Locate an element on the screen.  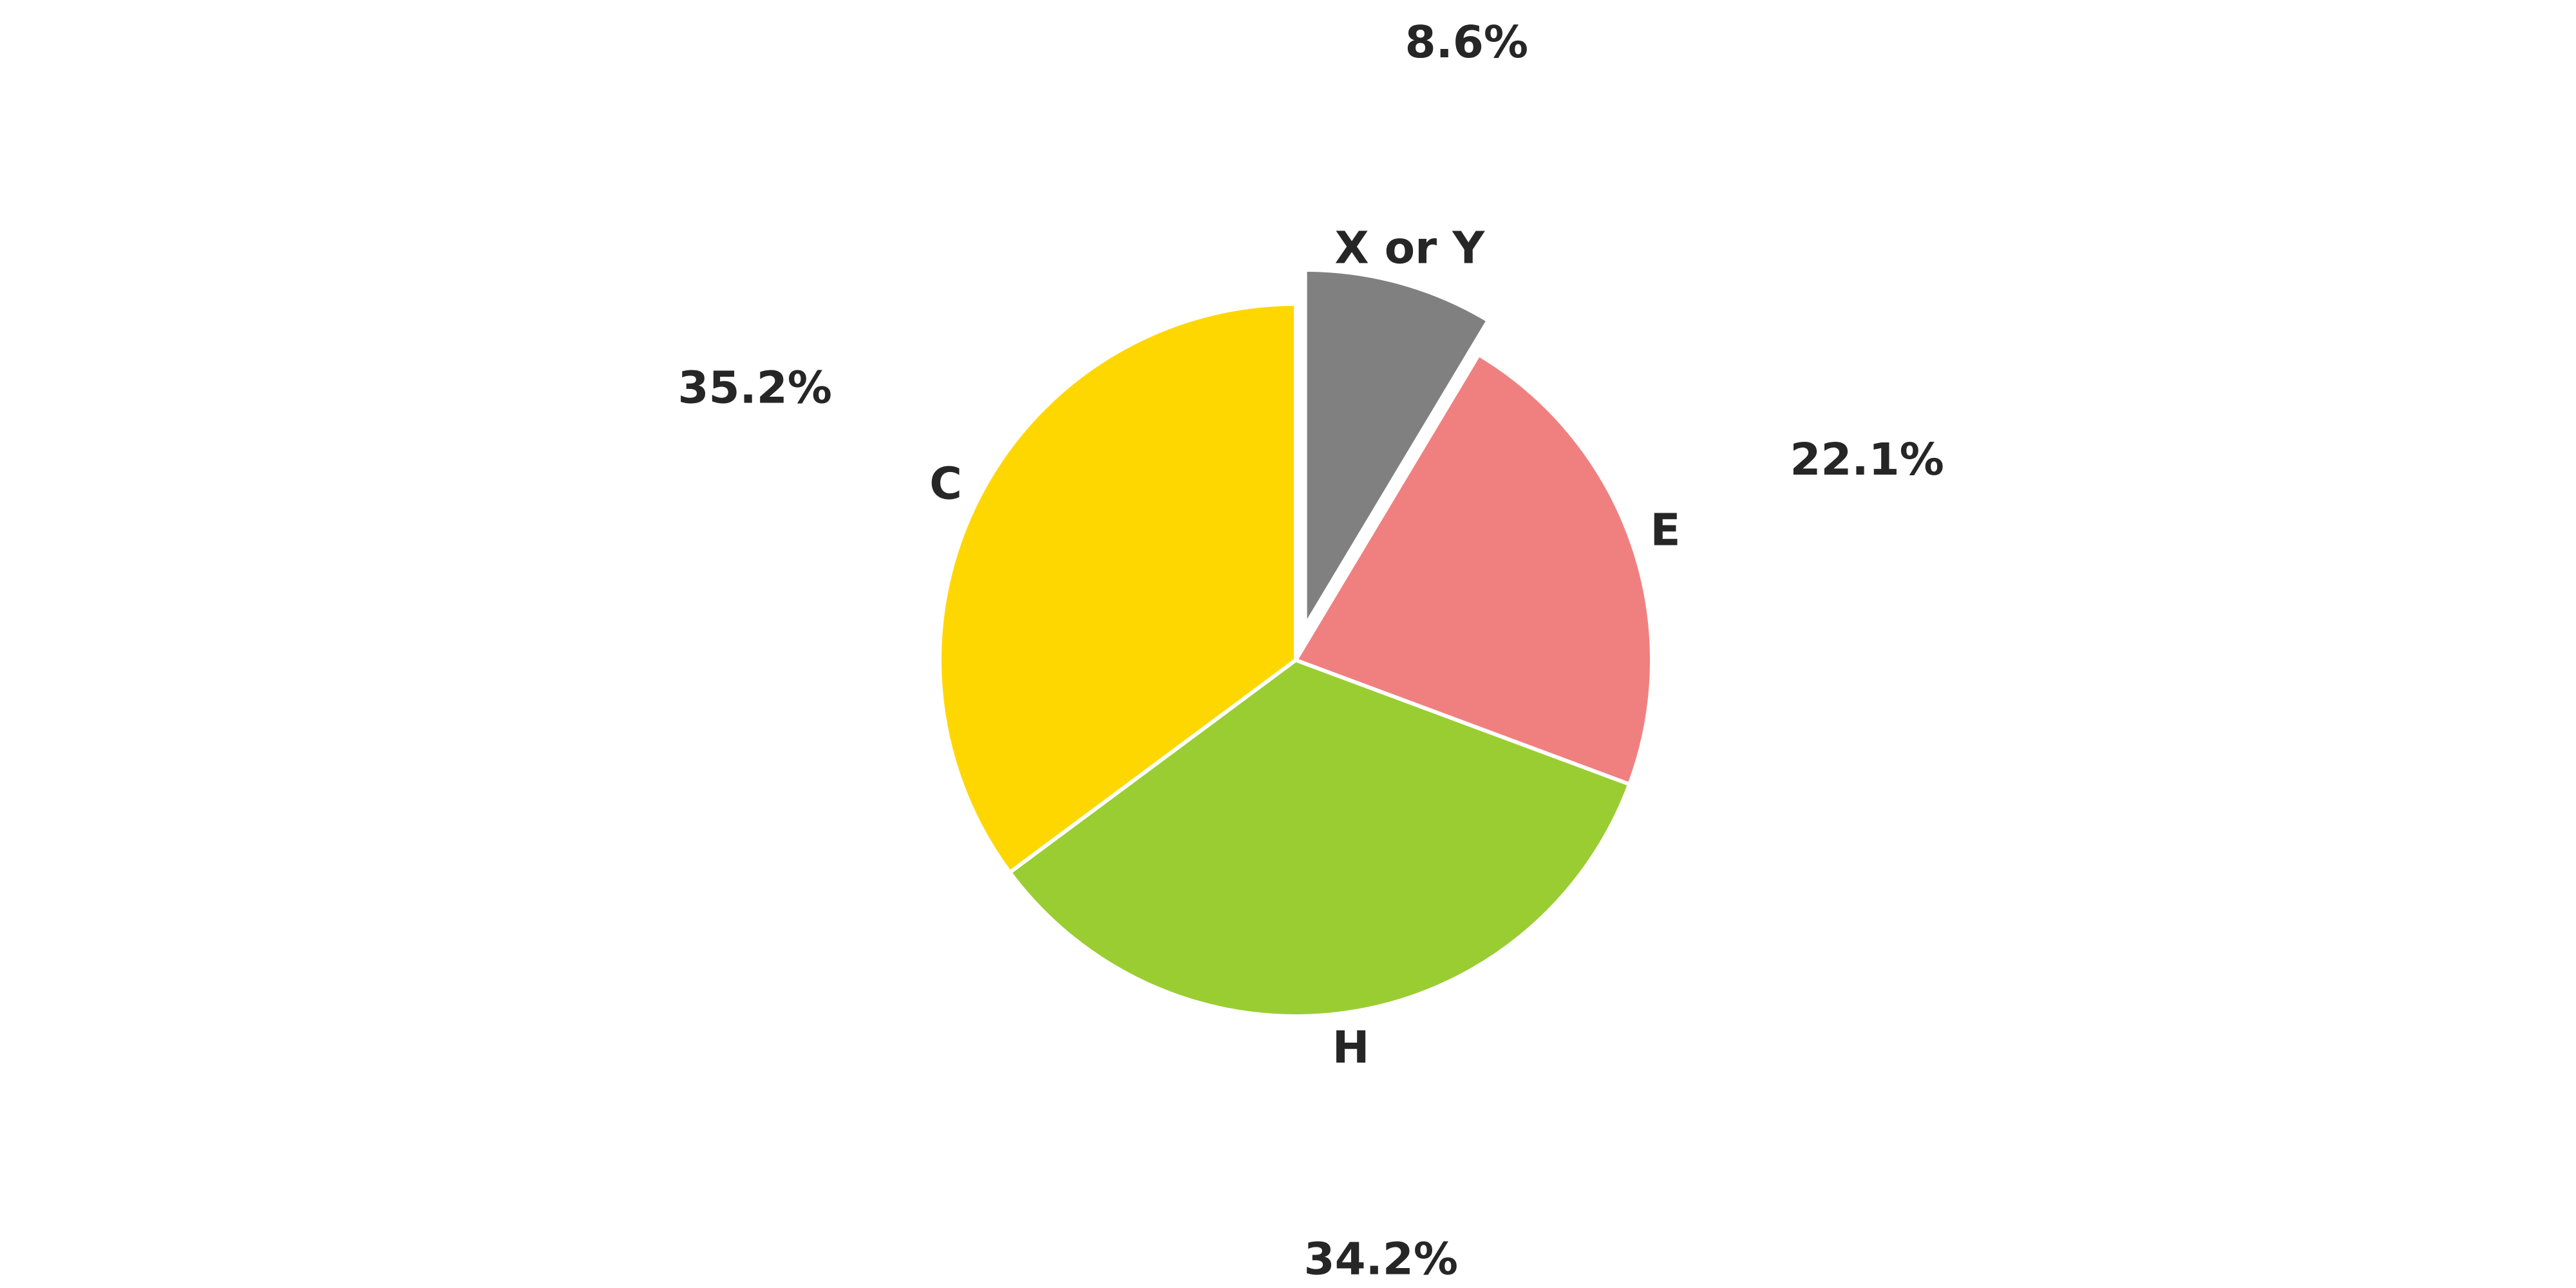
pie-slice-c is located at coordinates (1118, 588).